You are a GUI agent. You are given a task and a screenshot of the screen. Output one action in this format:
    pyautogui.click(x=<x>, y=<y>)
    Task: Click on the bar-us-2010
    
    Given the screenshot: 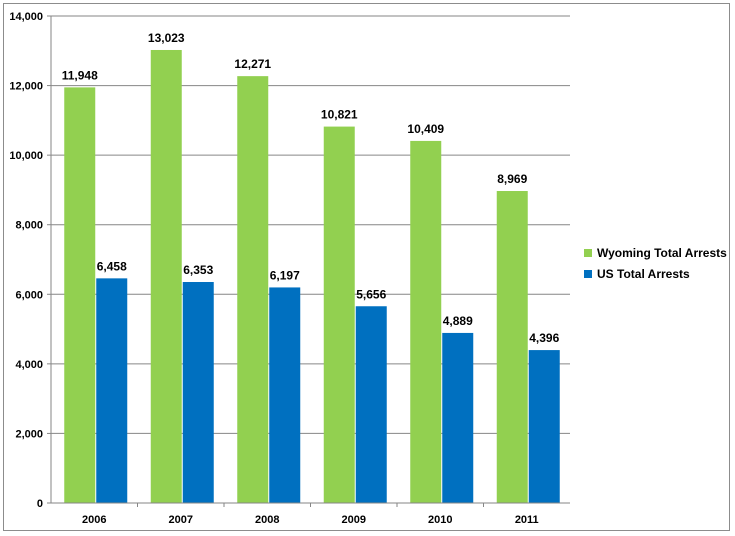 What is the action you would take?
    pyautogui.click(x=458, y=417)
    